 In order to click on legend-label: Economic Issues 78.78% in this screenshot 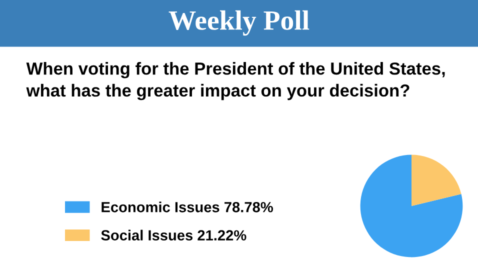, I will do `click(187, 207)`.